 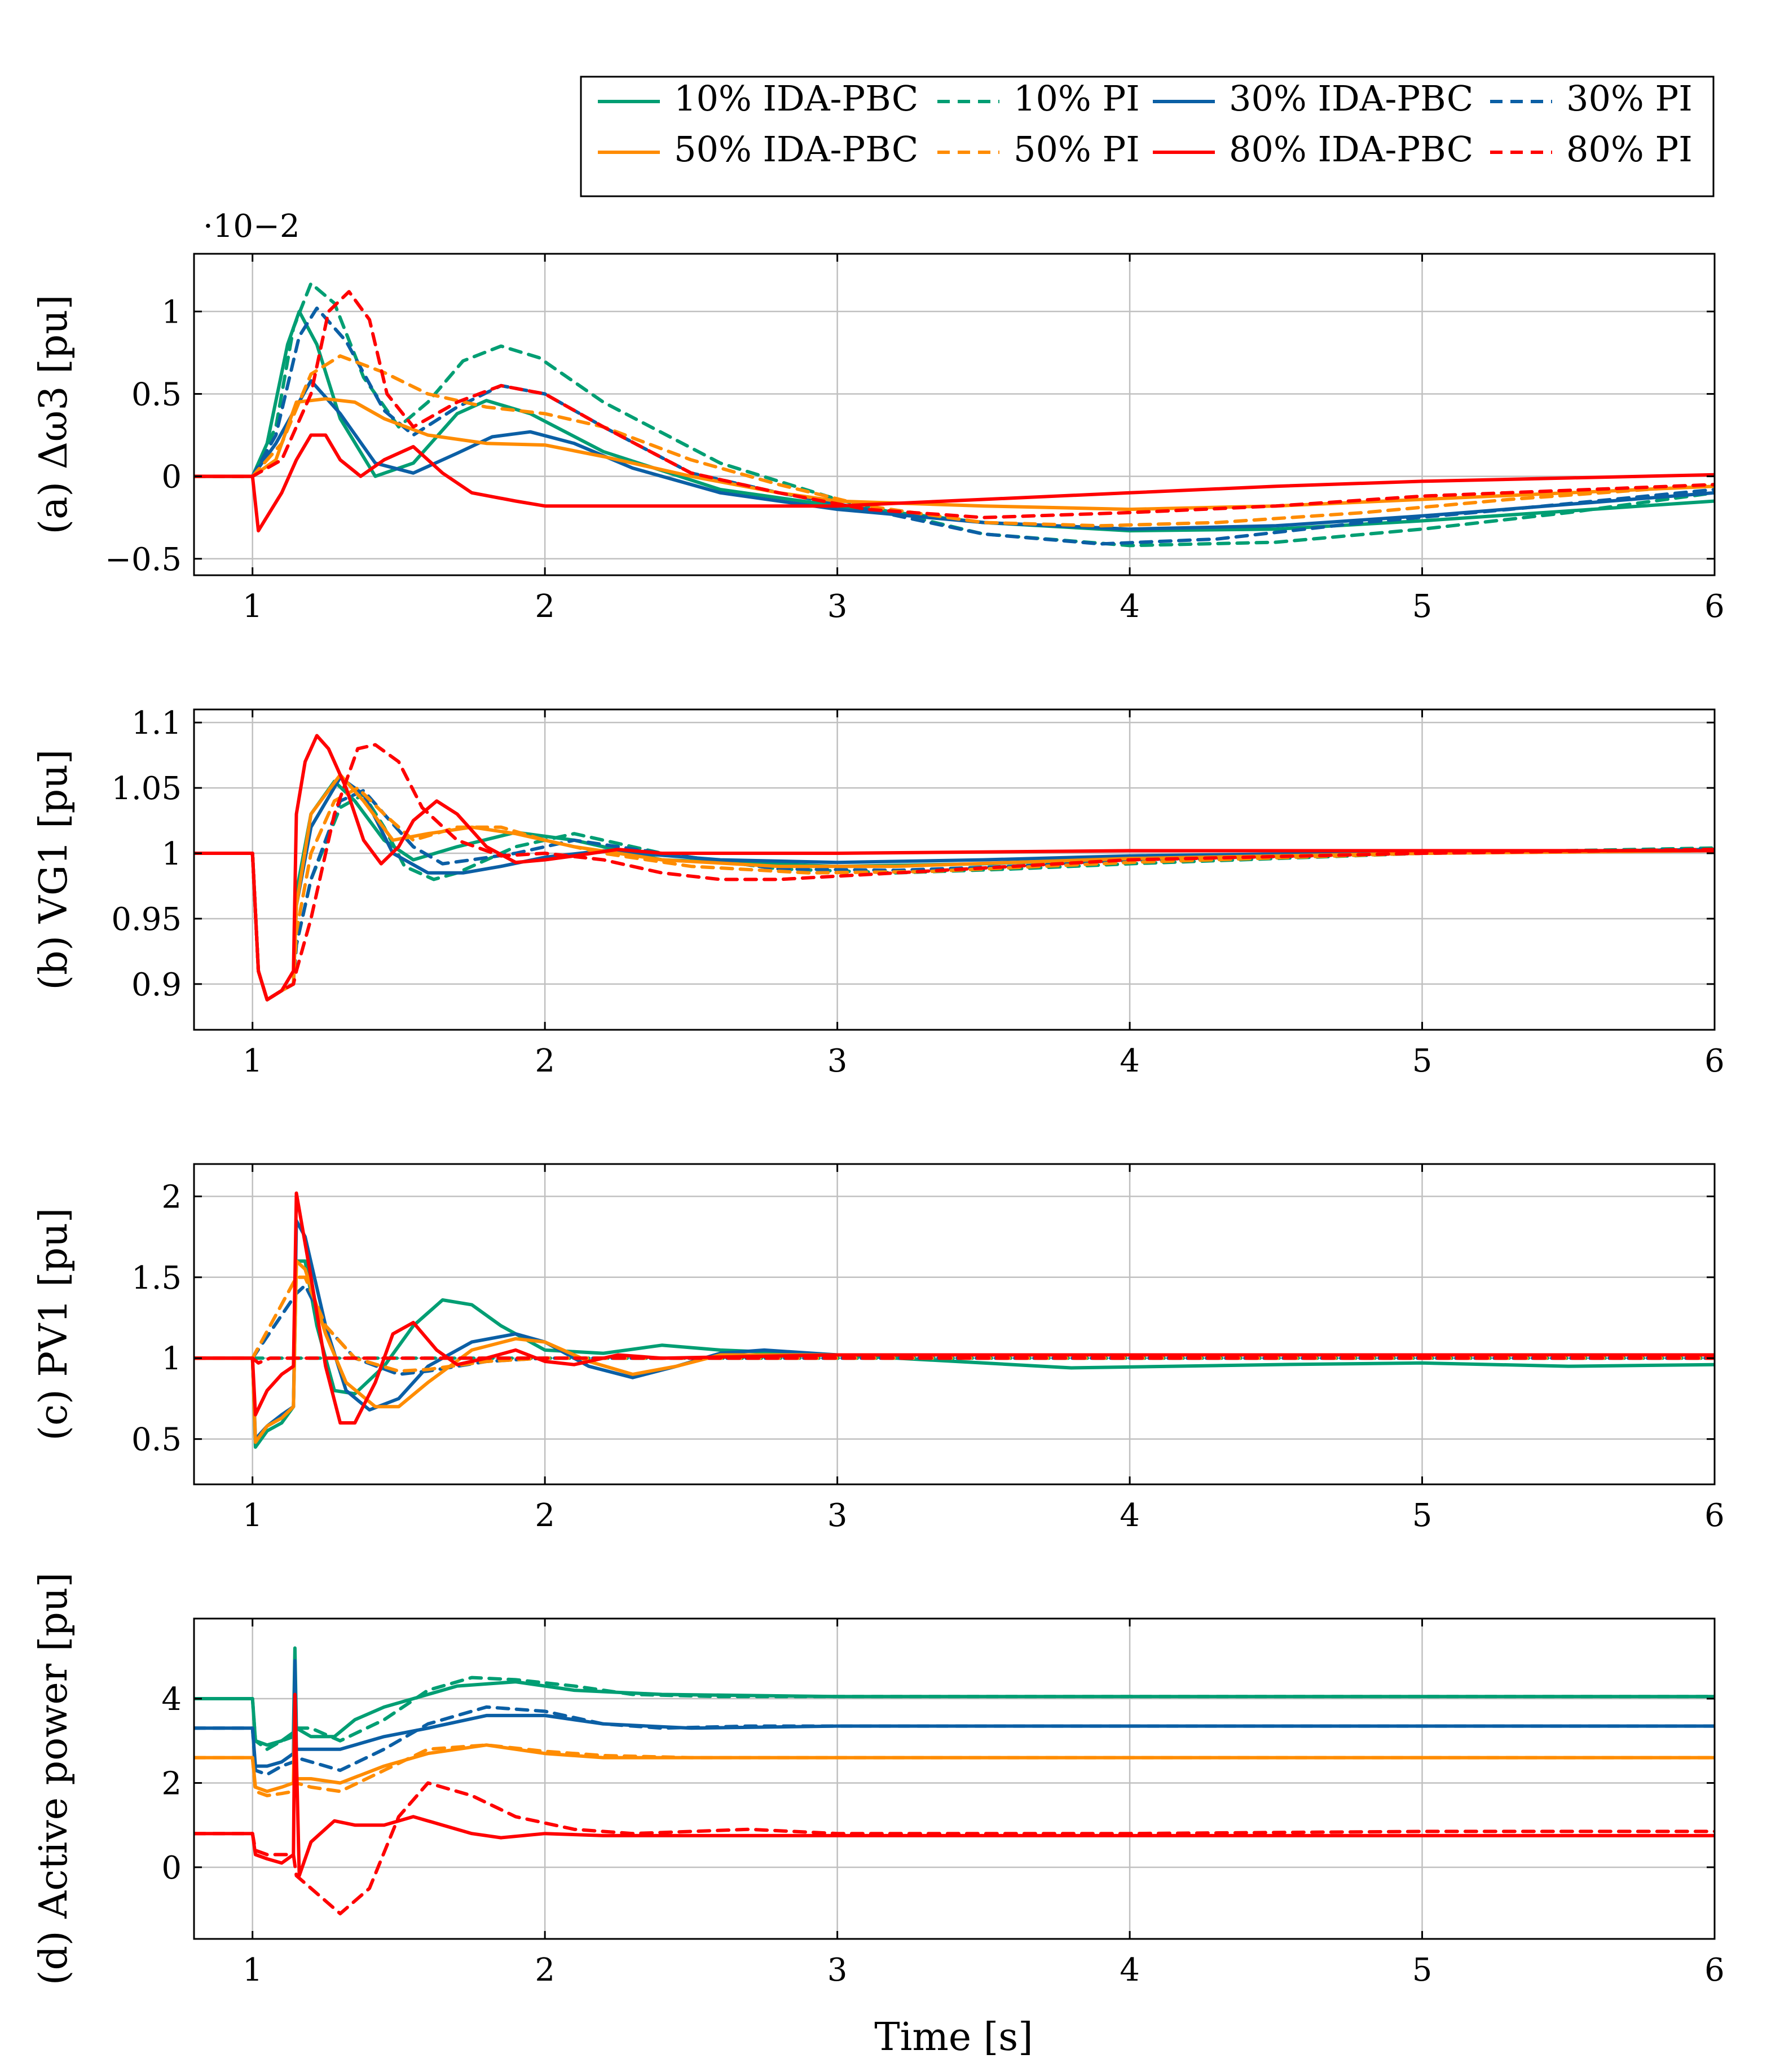 What do you see at coordinates (796, 98) in the screenshot?
I see `legend-label: 10% IDA-PBC` at bounding box center [796, 98].